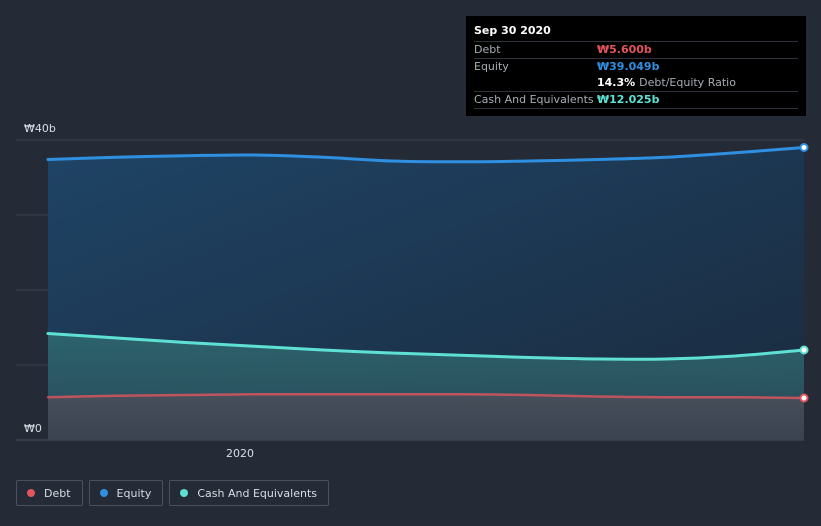 This screenshot has height=526, width=821. Describe the element at coordinates (426, 155) in the screenshot. I see `equity-line` at that location.